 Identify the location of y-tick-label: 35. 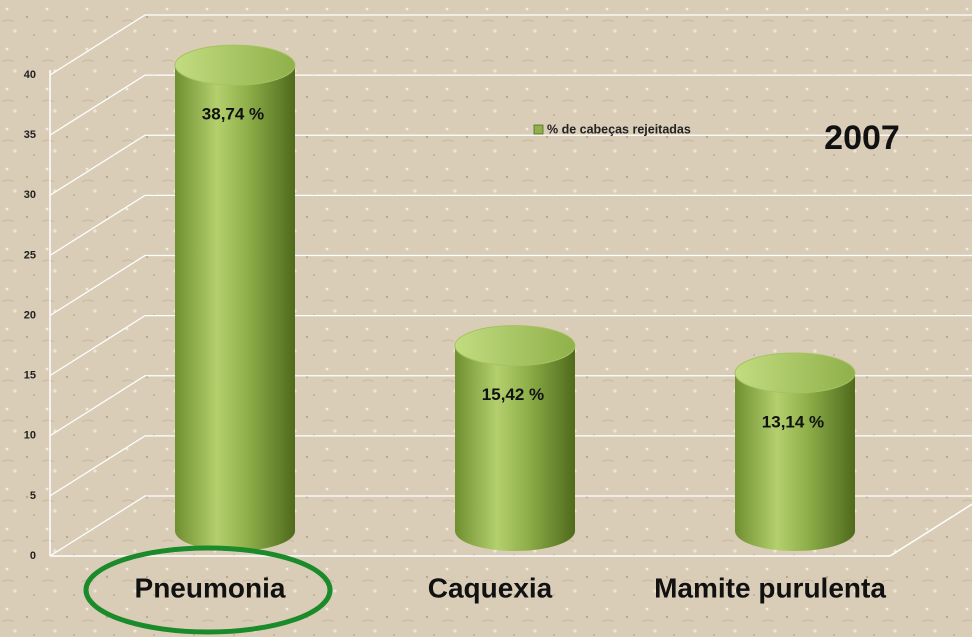
(30, 135).